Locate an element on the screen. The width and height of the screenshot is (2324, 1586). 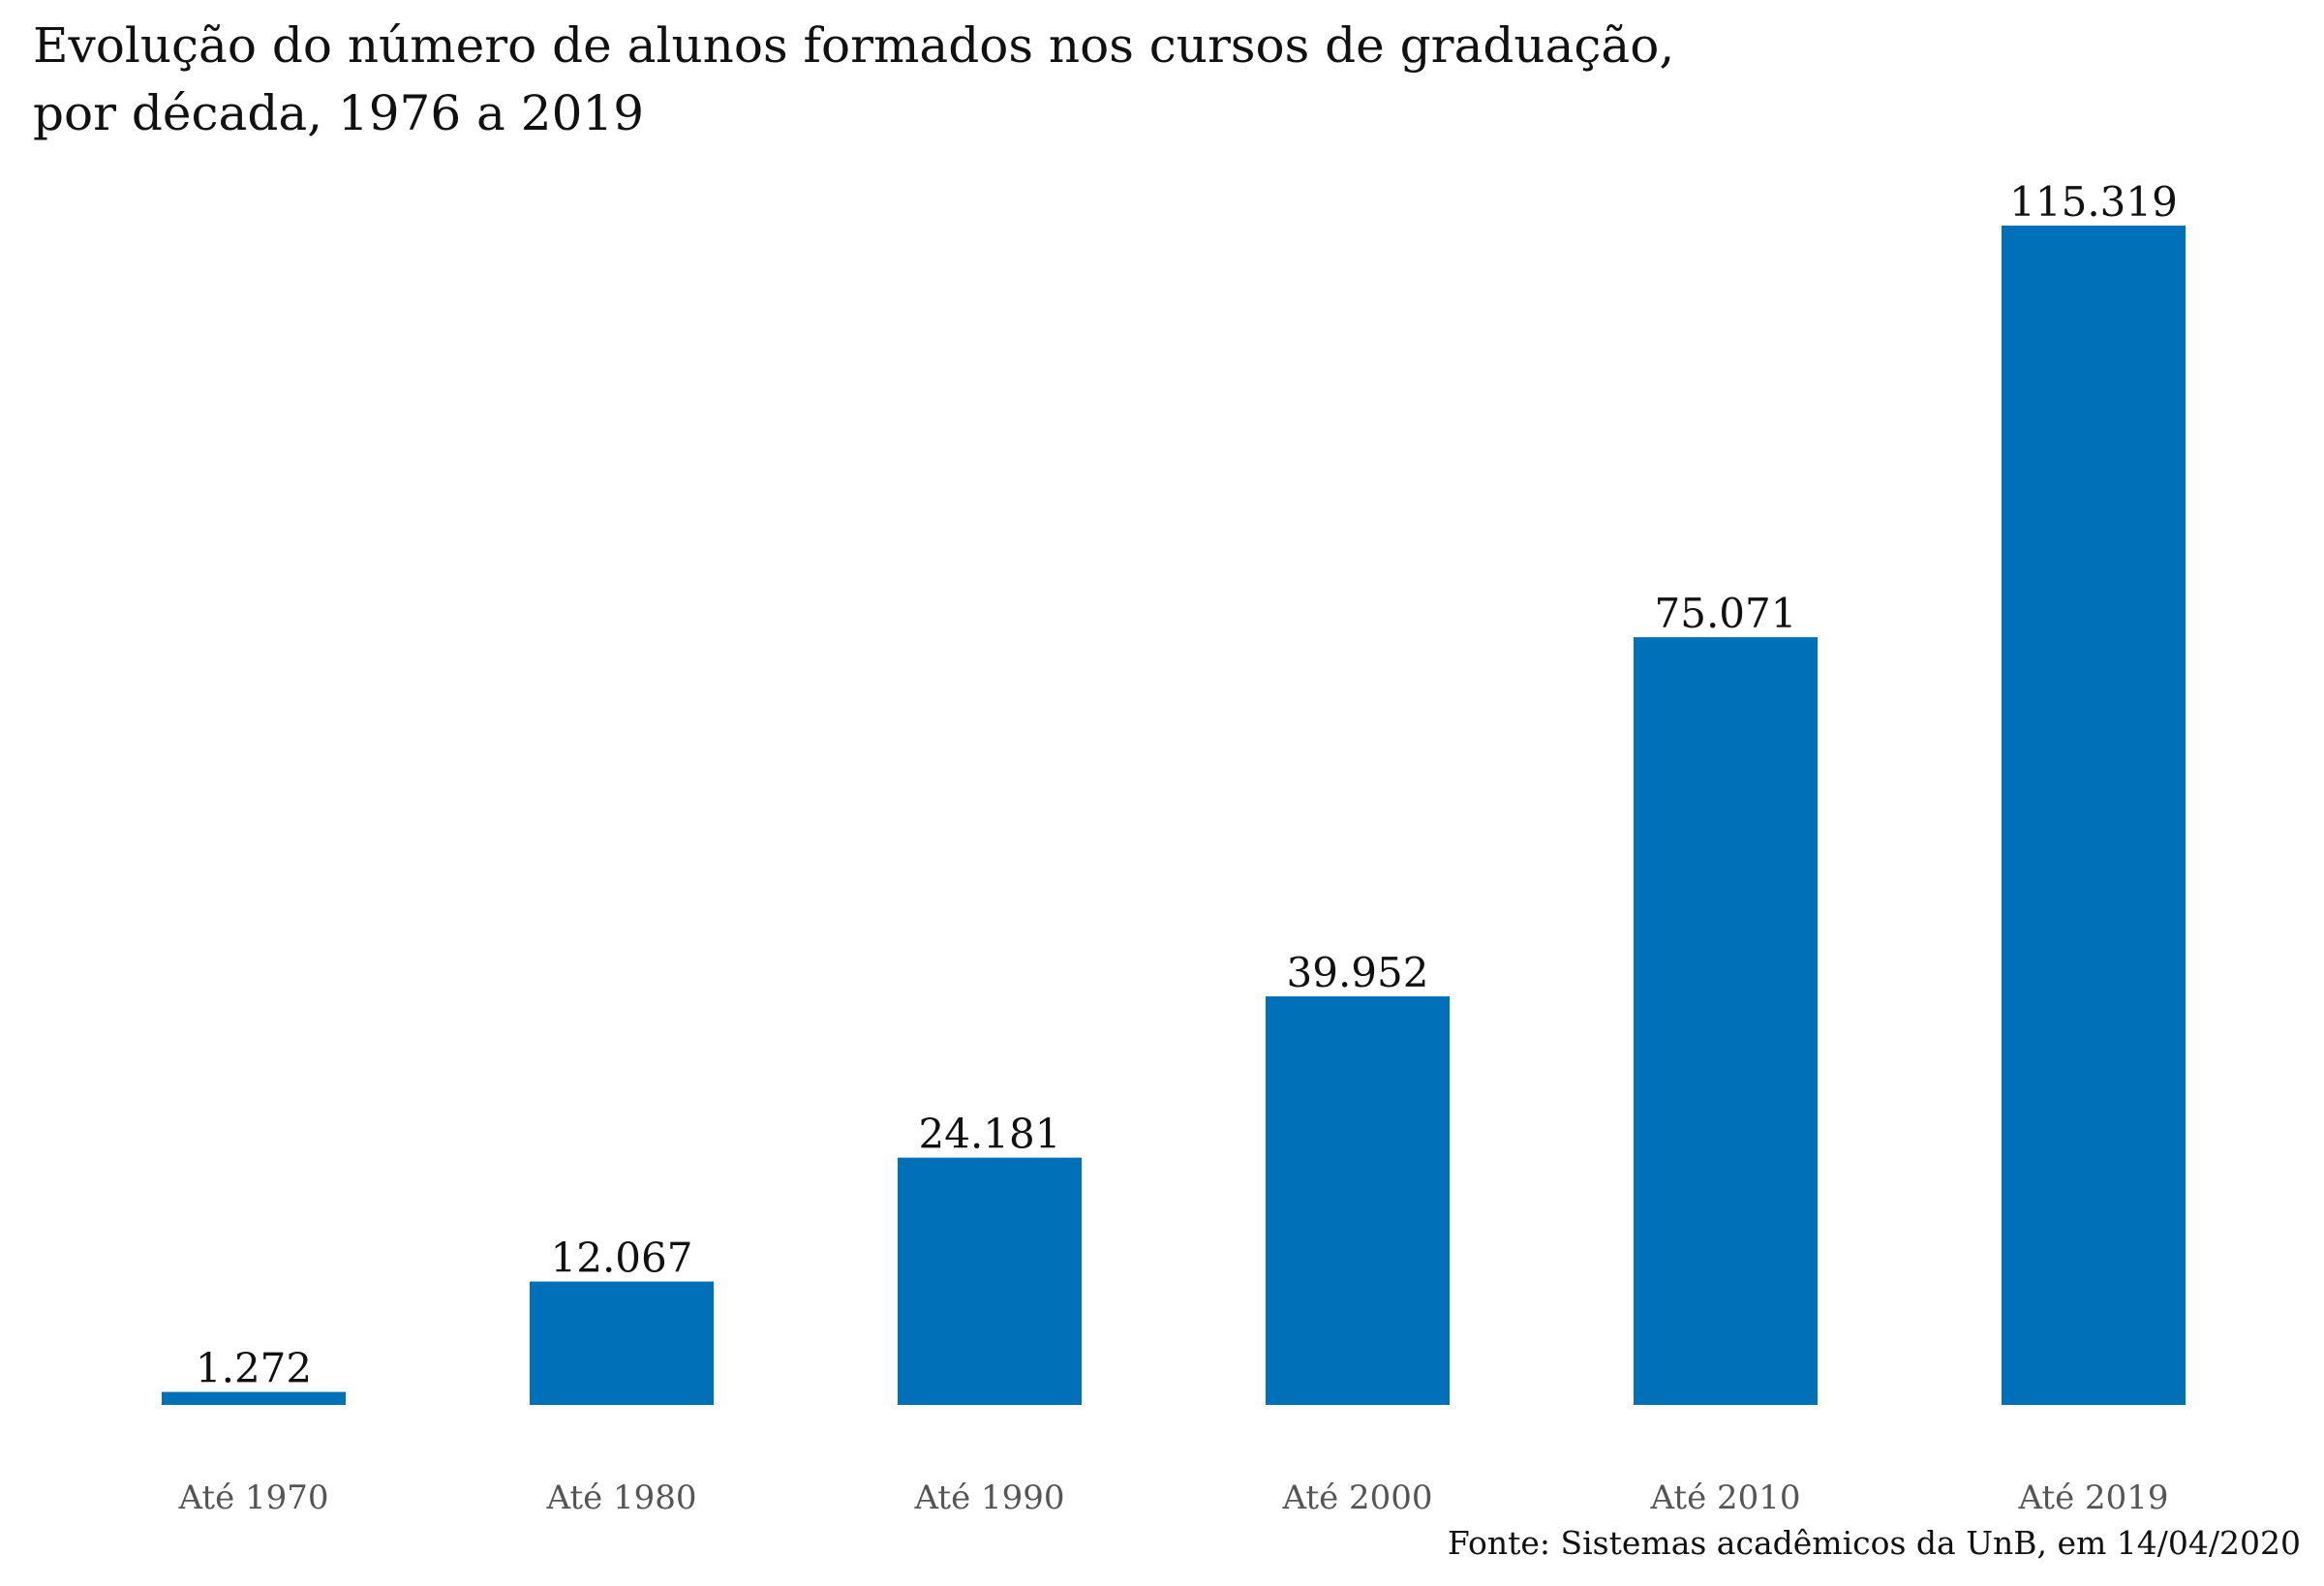
bar-value-label: 24.181 is located at coordinates (990, 1134).